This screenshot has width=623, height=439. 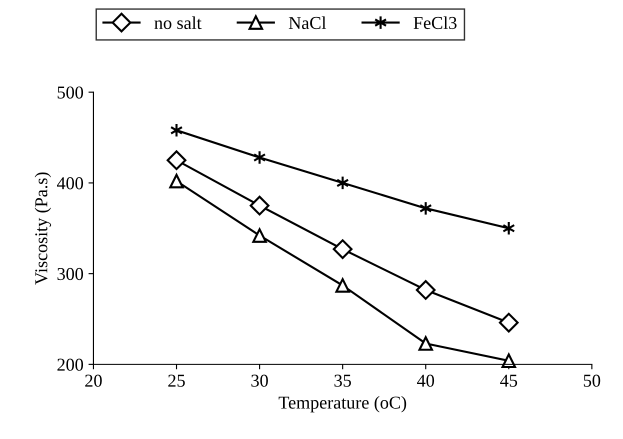 I want to click on y-tick-label: 500, so click(x=71, y=92).